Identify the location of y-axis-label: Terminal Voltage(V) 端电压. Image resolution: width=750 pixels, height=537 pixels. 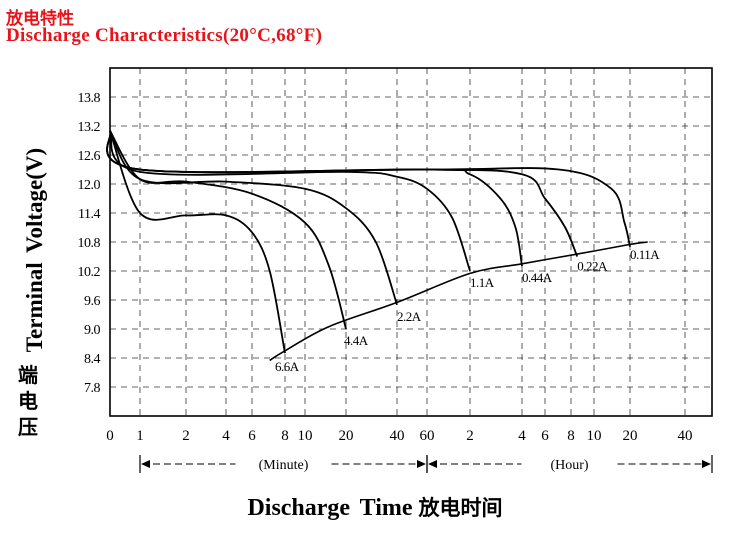
(32, 293).